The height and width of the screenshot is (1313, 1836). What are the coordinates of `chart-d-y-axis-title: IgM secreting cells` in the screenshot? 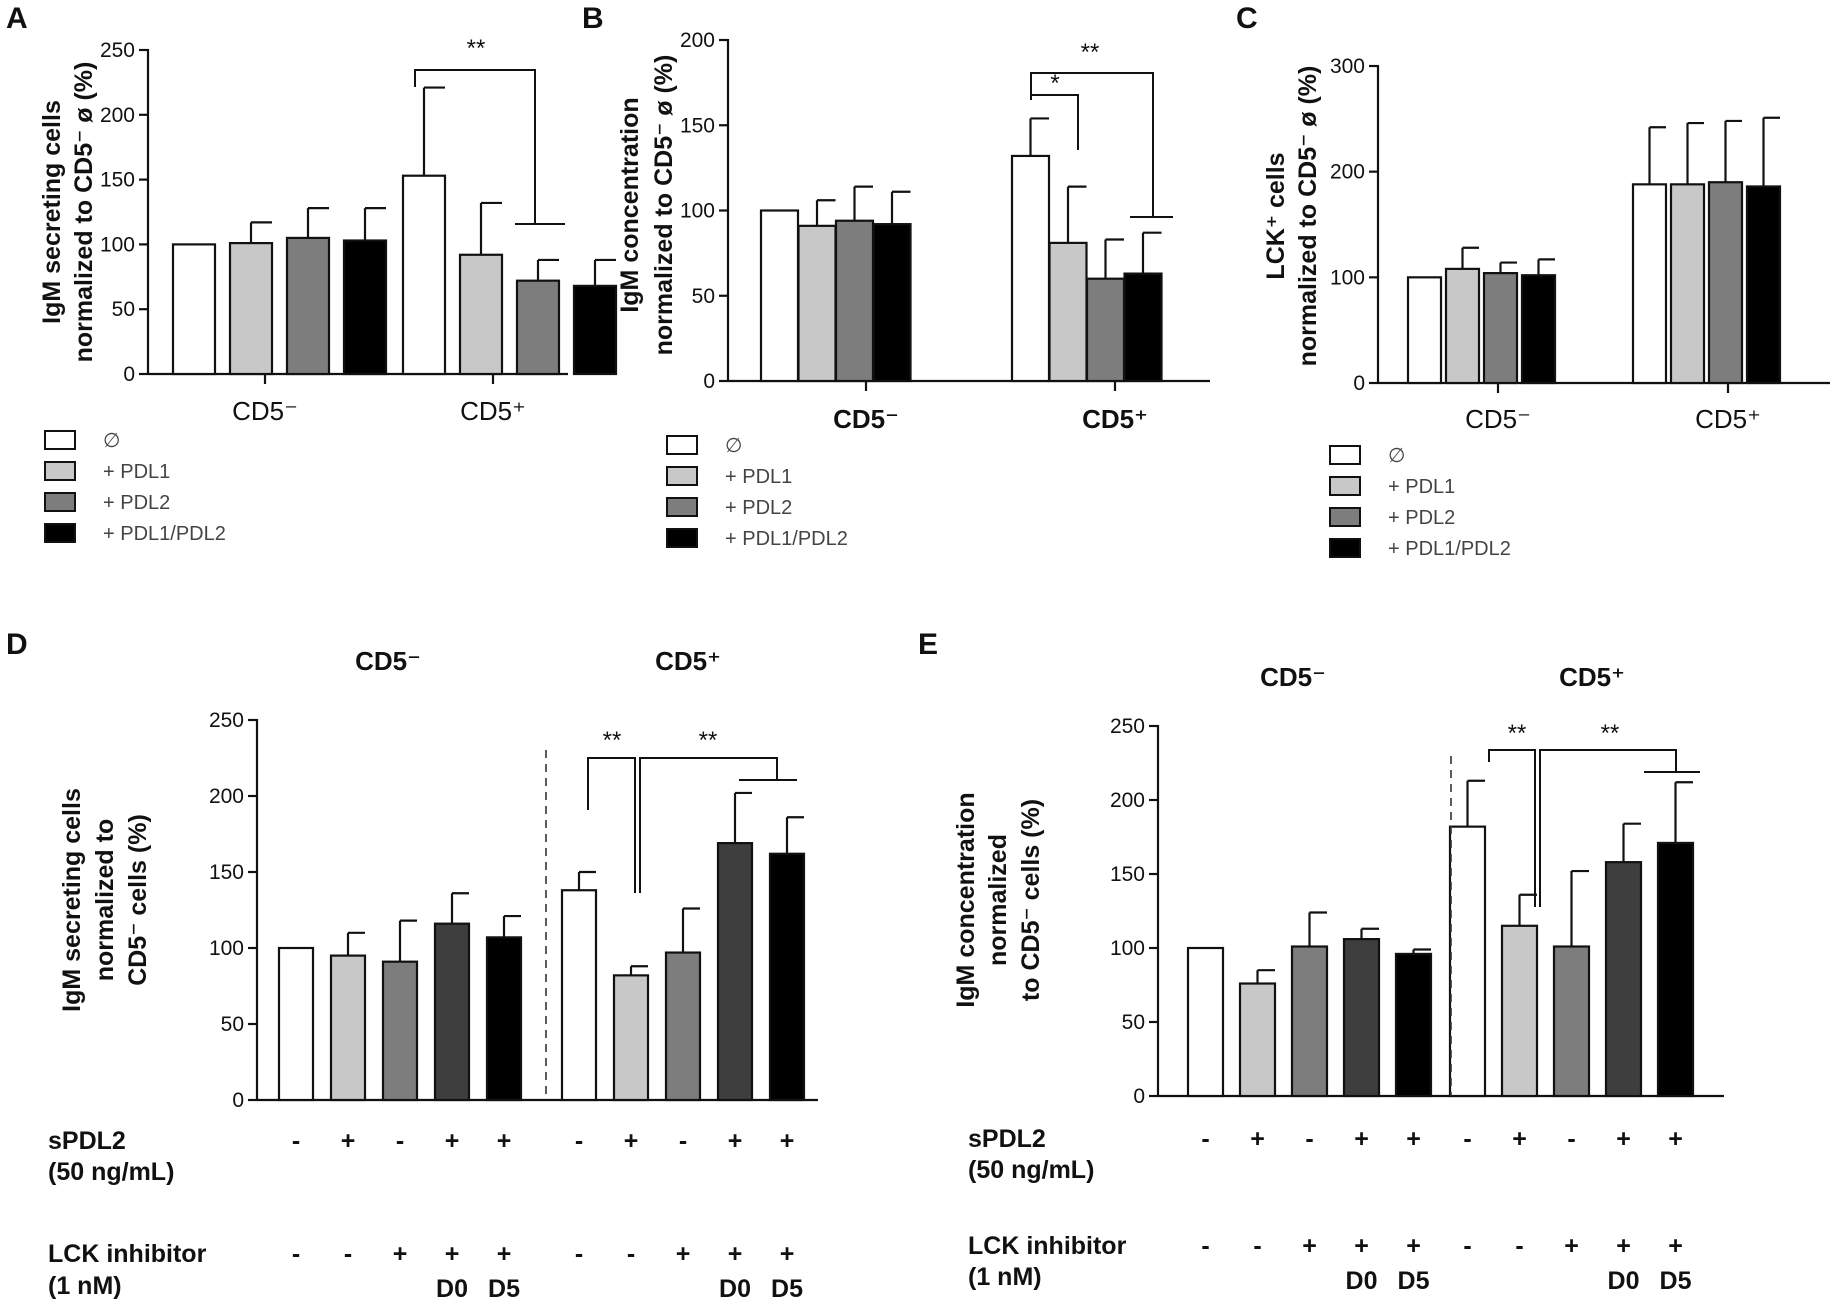 It's located at (72, 900).